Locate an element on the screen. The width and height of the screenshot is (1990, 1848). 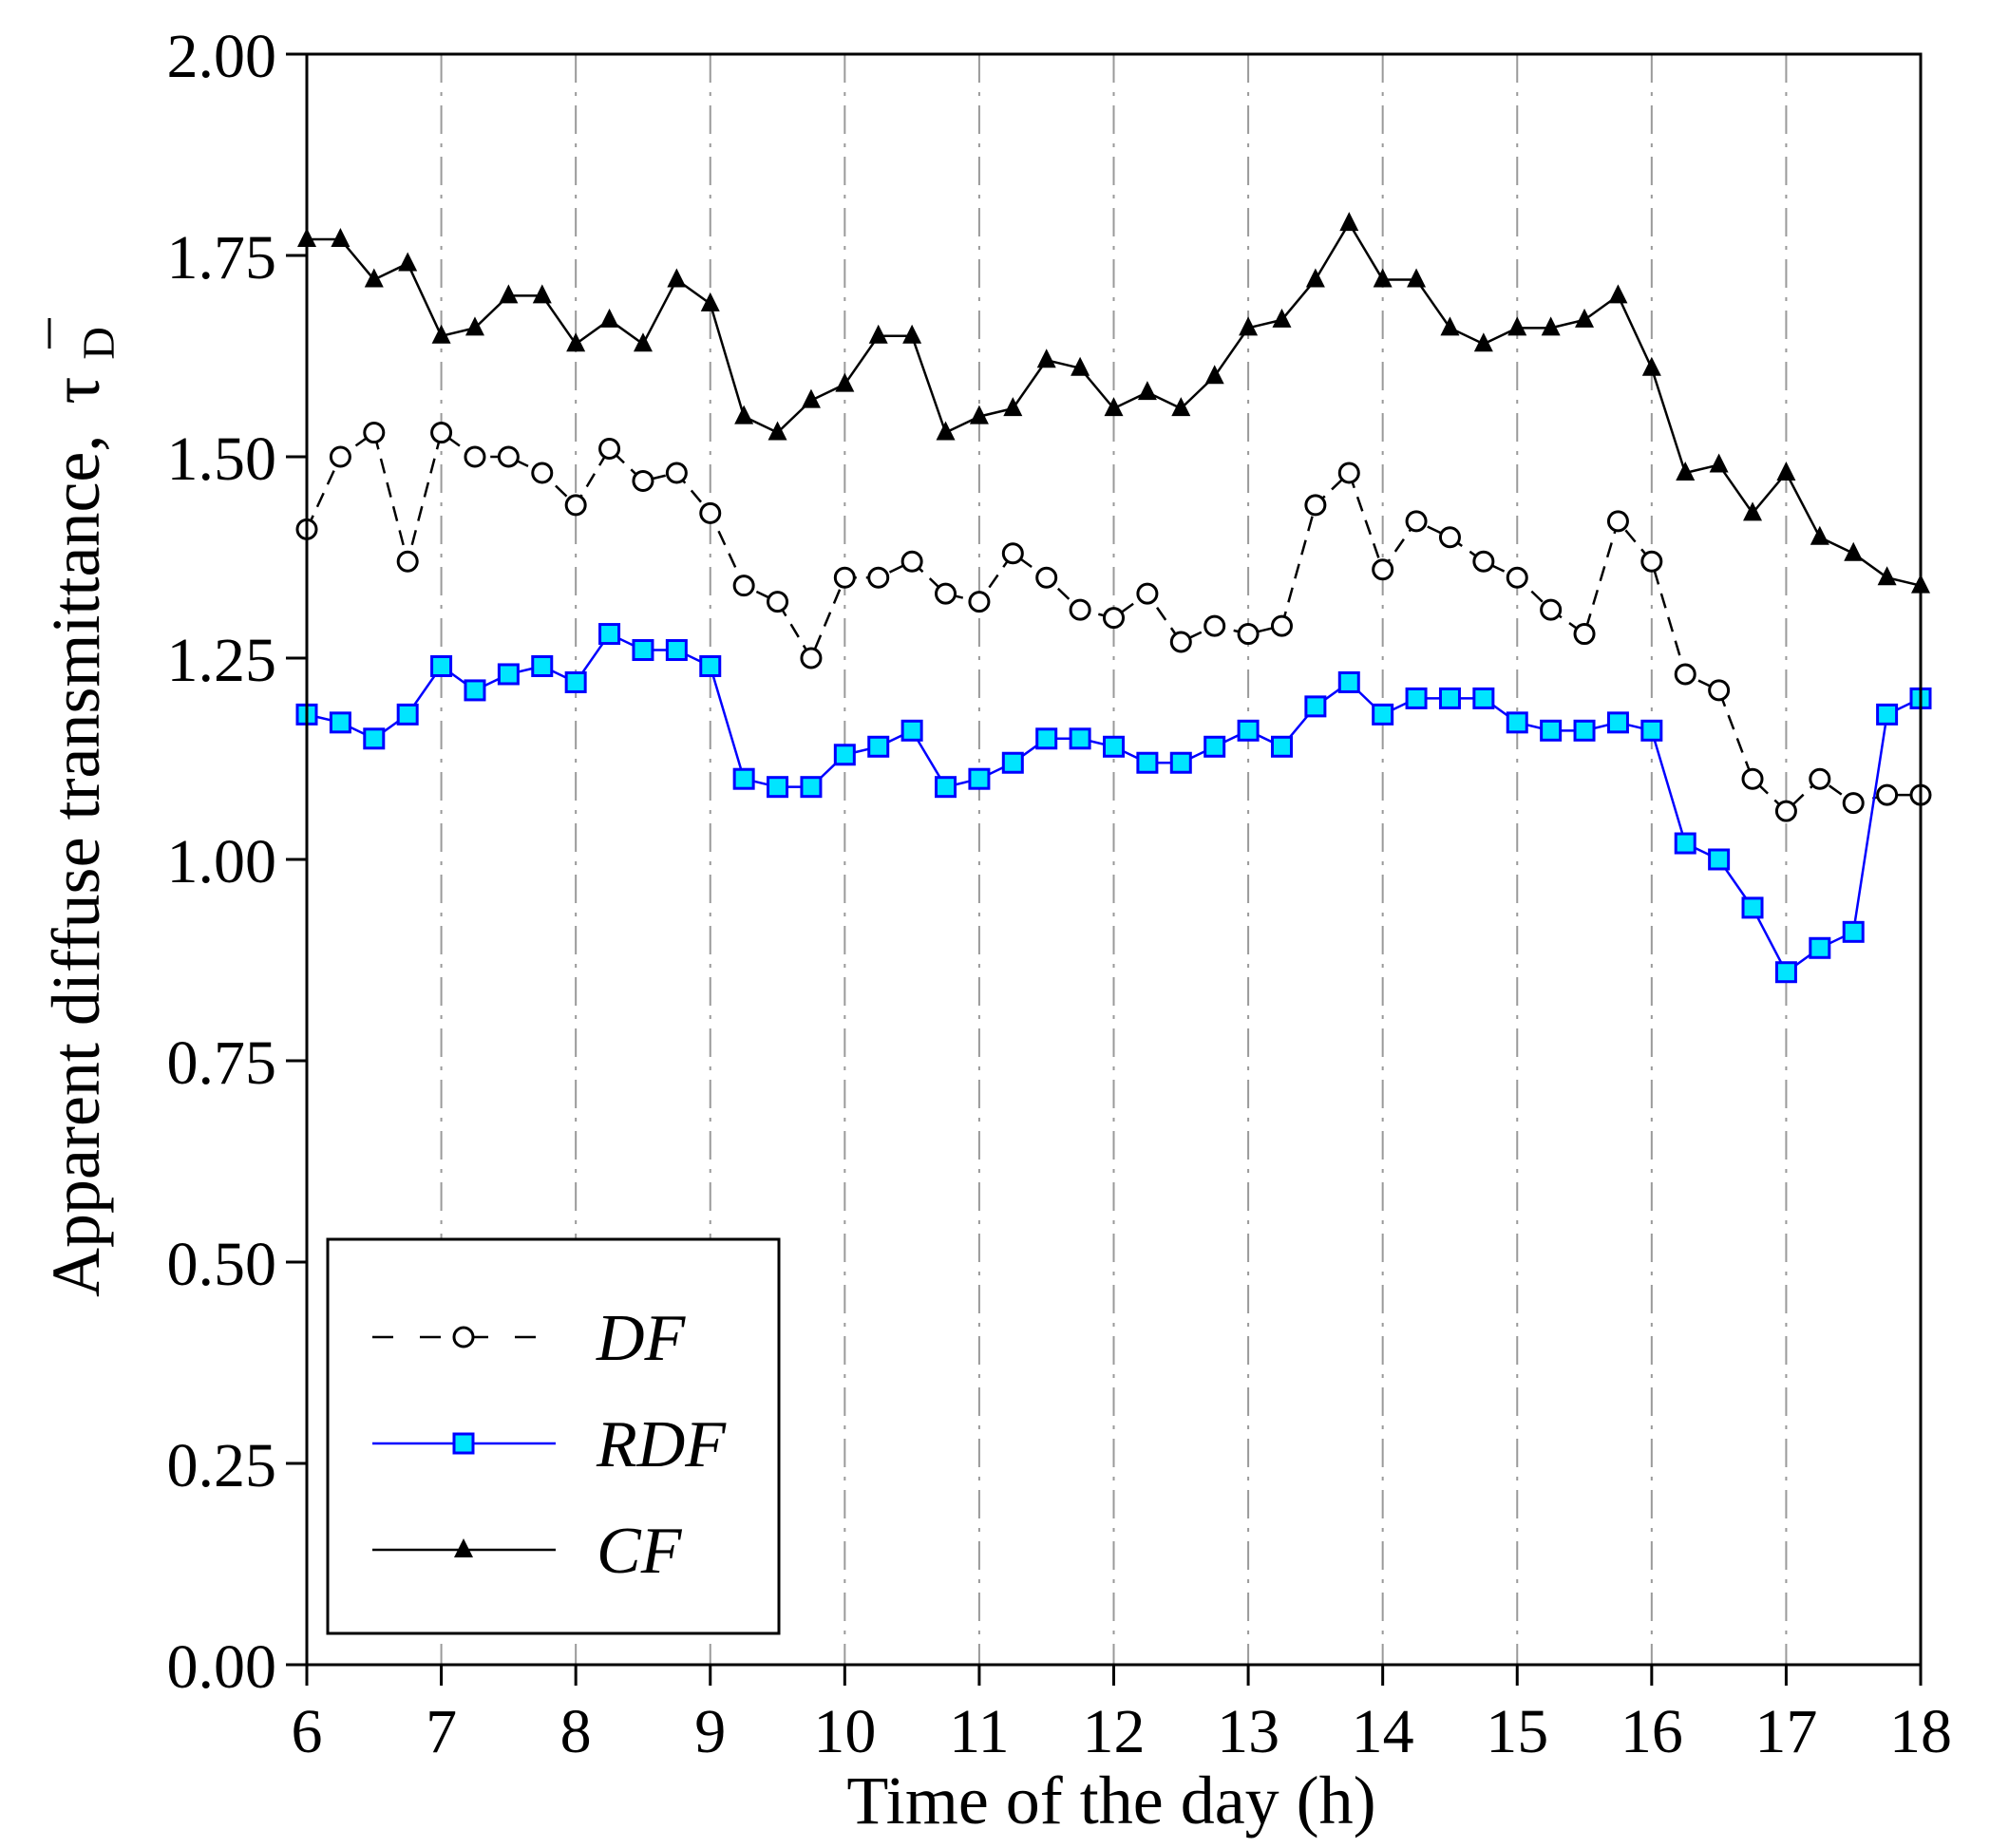
legend-box is located at coordinates (553, 1436).